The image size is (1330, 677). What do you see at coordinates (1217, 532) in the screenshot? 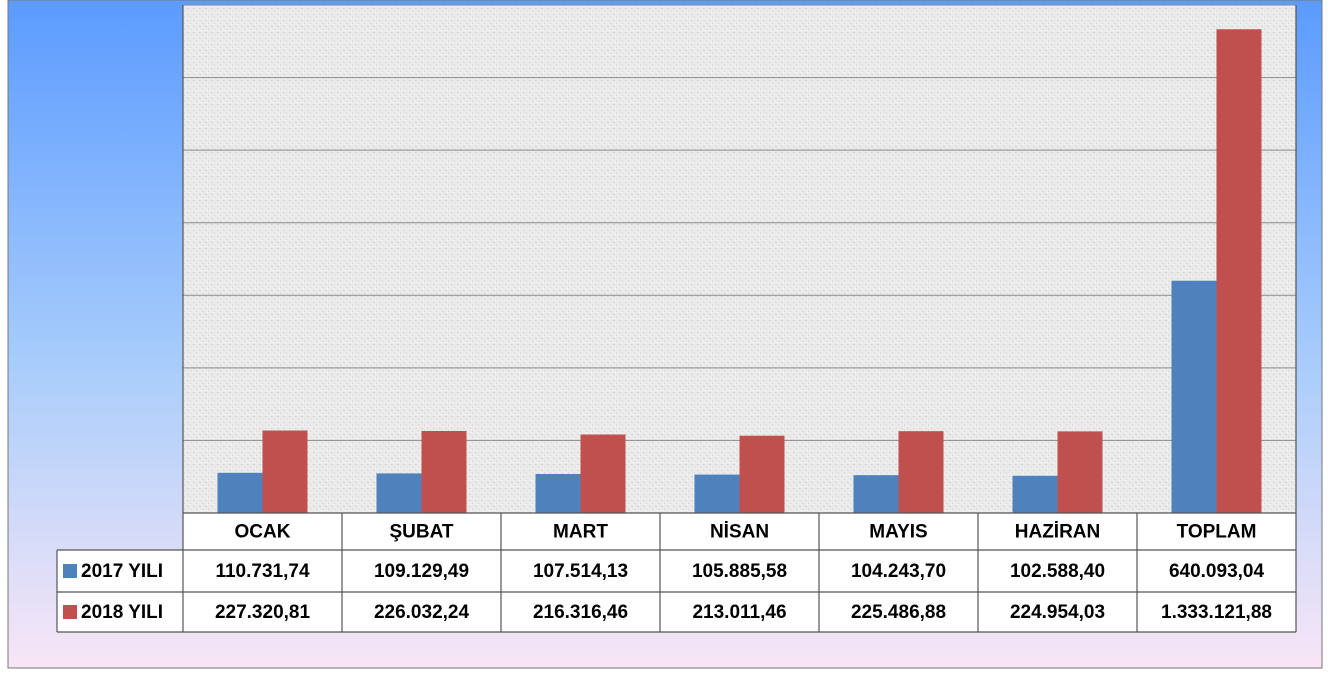
I see `x-tick-label: TOPLAM` at bounding box center [1217, 532].